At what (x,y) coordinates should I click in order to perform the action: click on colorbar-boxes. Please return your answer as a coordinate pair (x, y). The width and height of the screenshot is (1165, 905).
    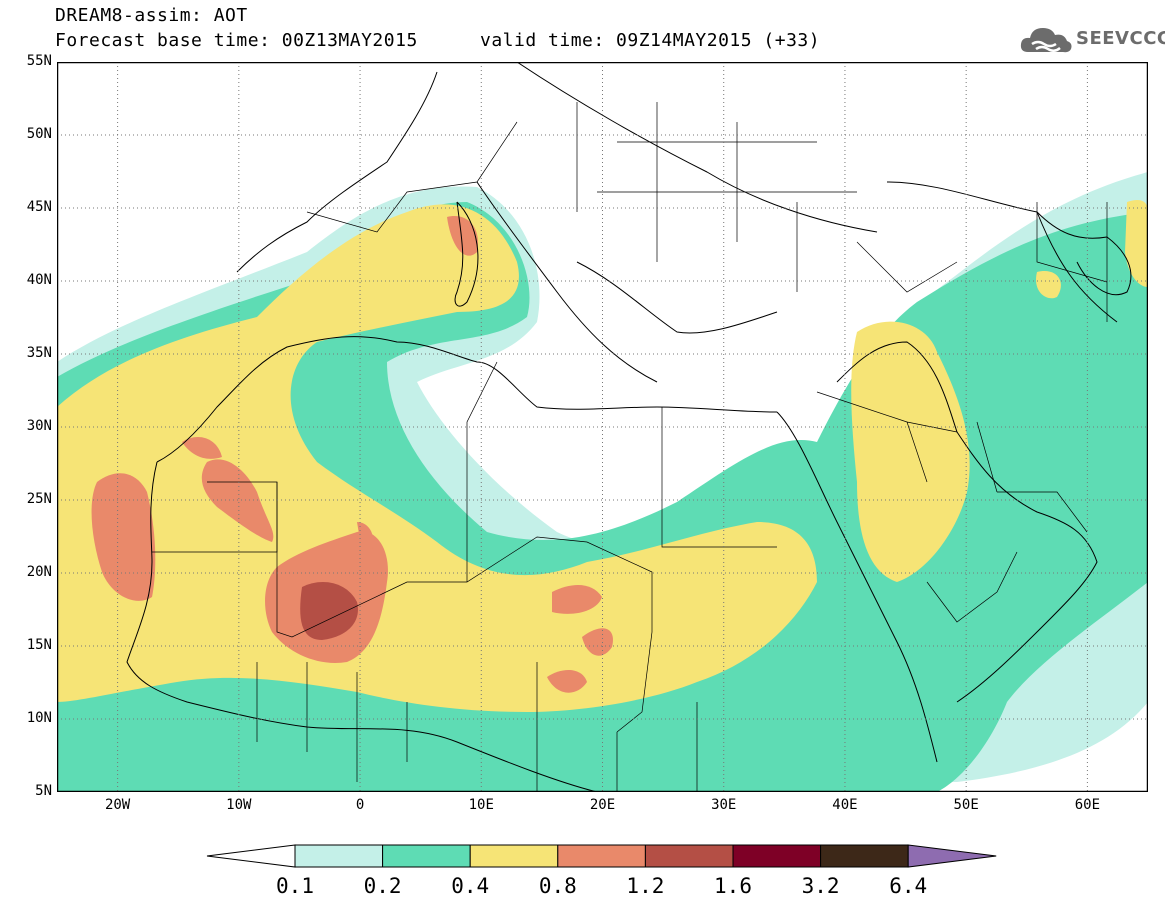
    Looking at the image, I should click on (601, 856).